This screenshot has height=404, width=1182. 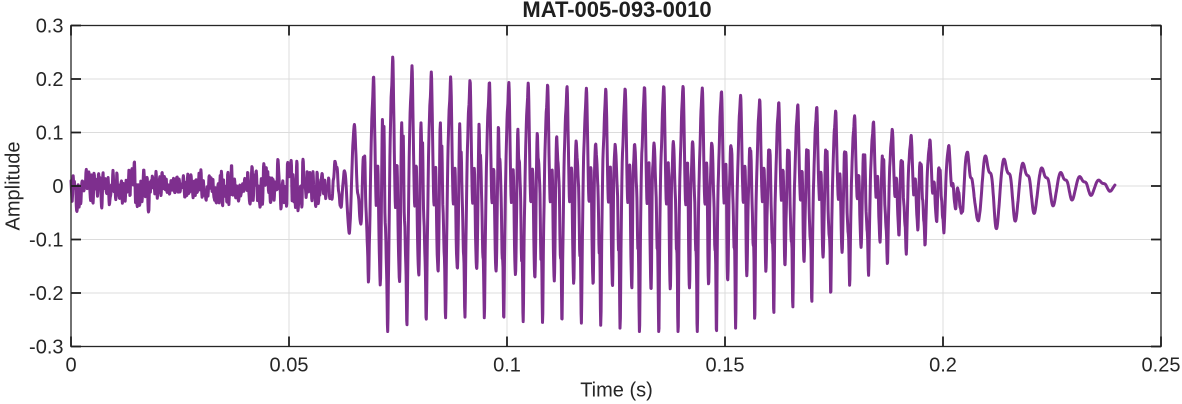 What do you see at coordinates (289, 366) in the screenshot?
I see `svg-text: 0.05` at bounding box center [289, 366].